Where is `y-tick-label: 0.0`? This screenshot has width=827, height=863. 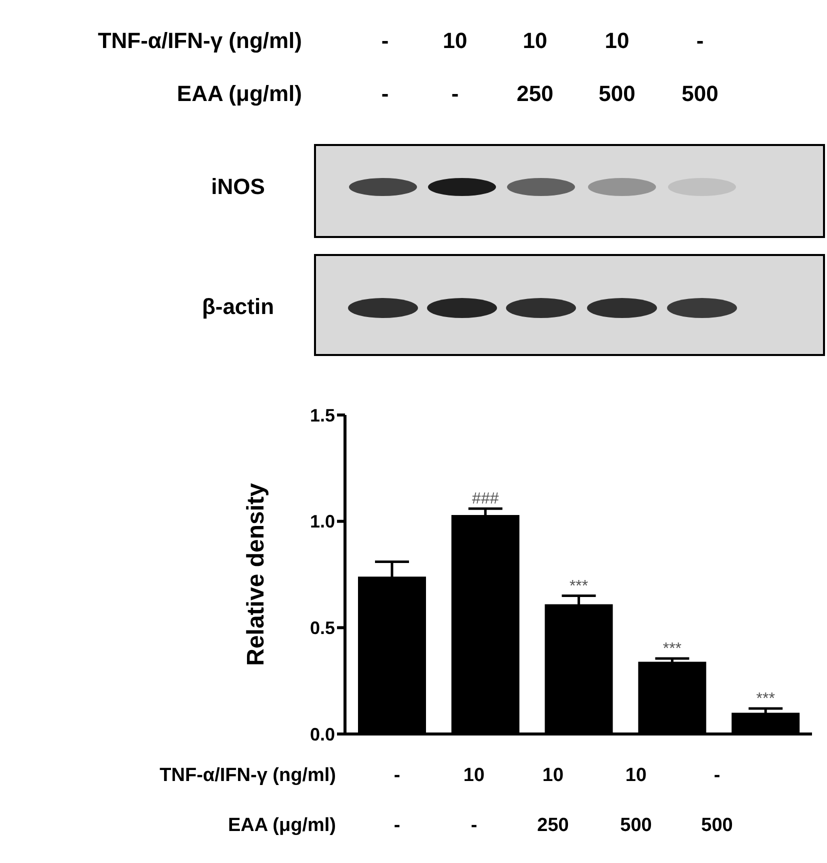 y-tick-label: 0.0 is located at coordinates (322, 734).